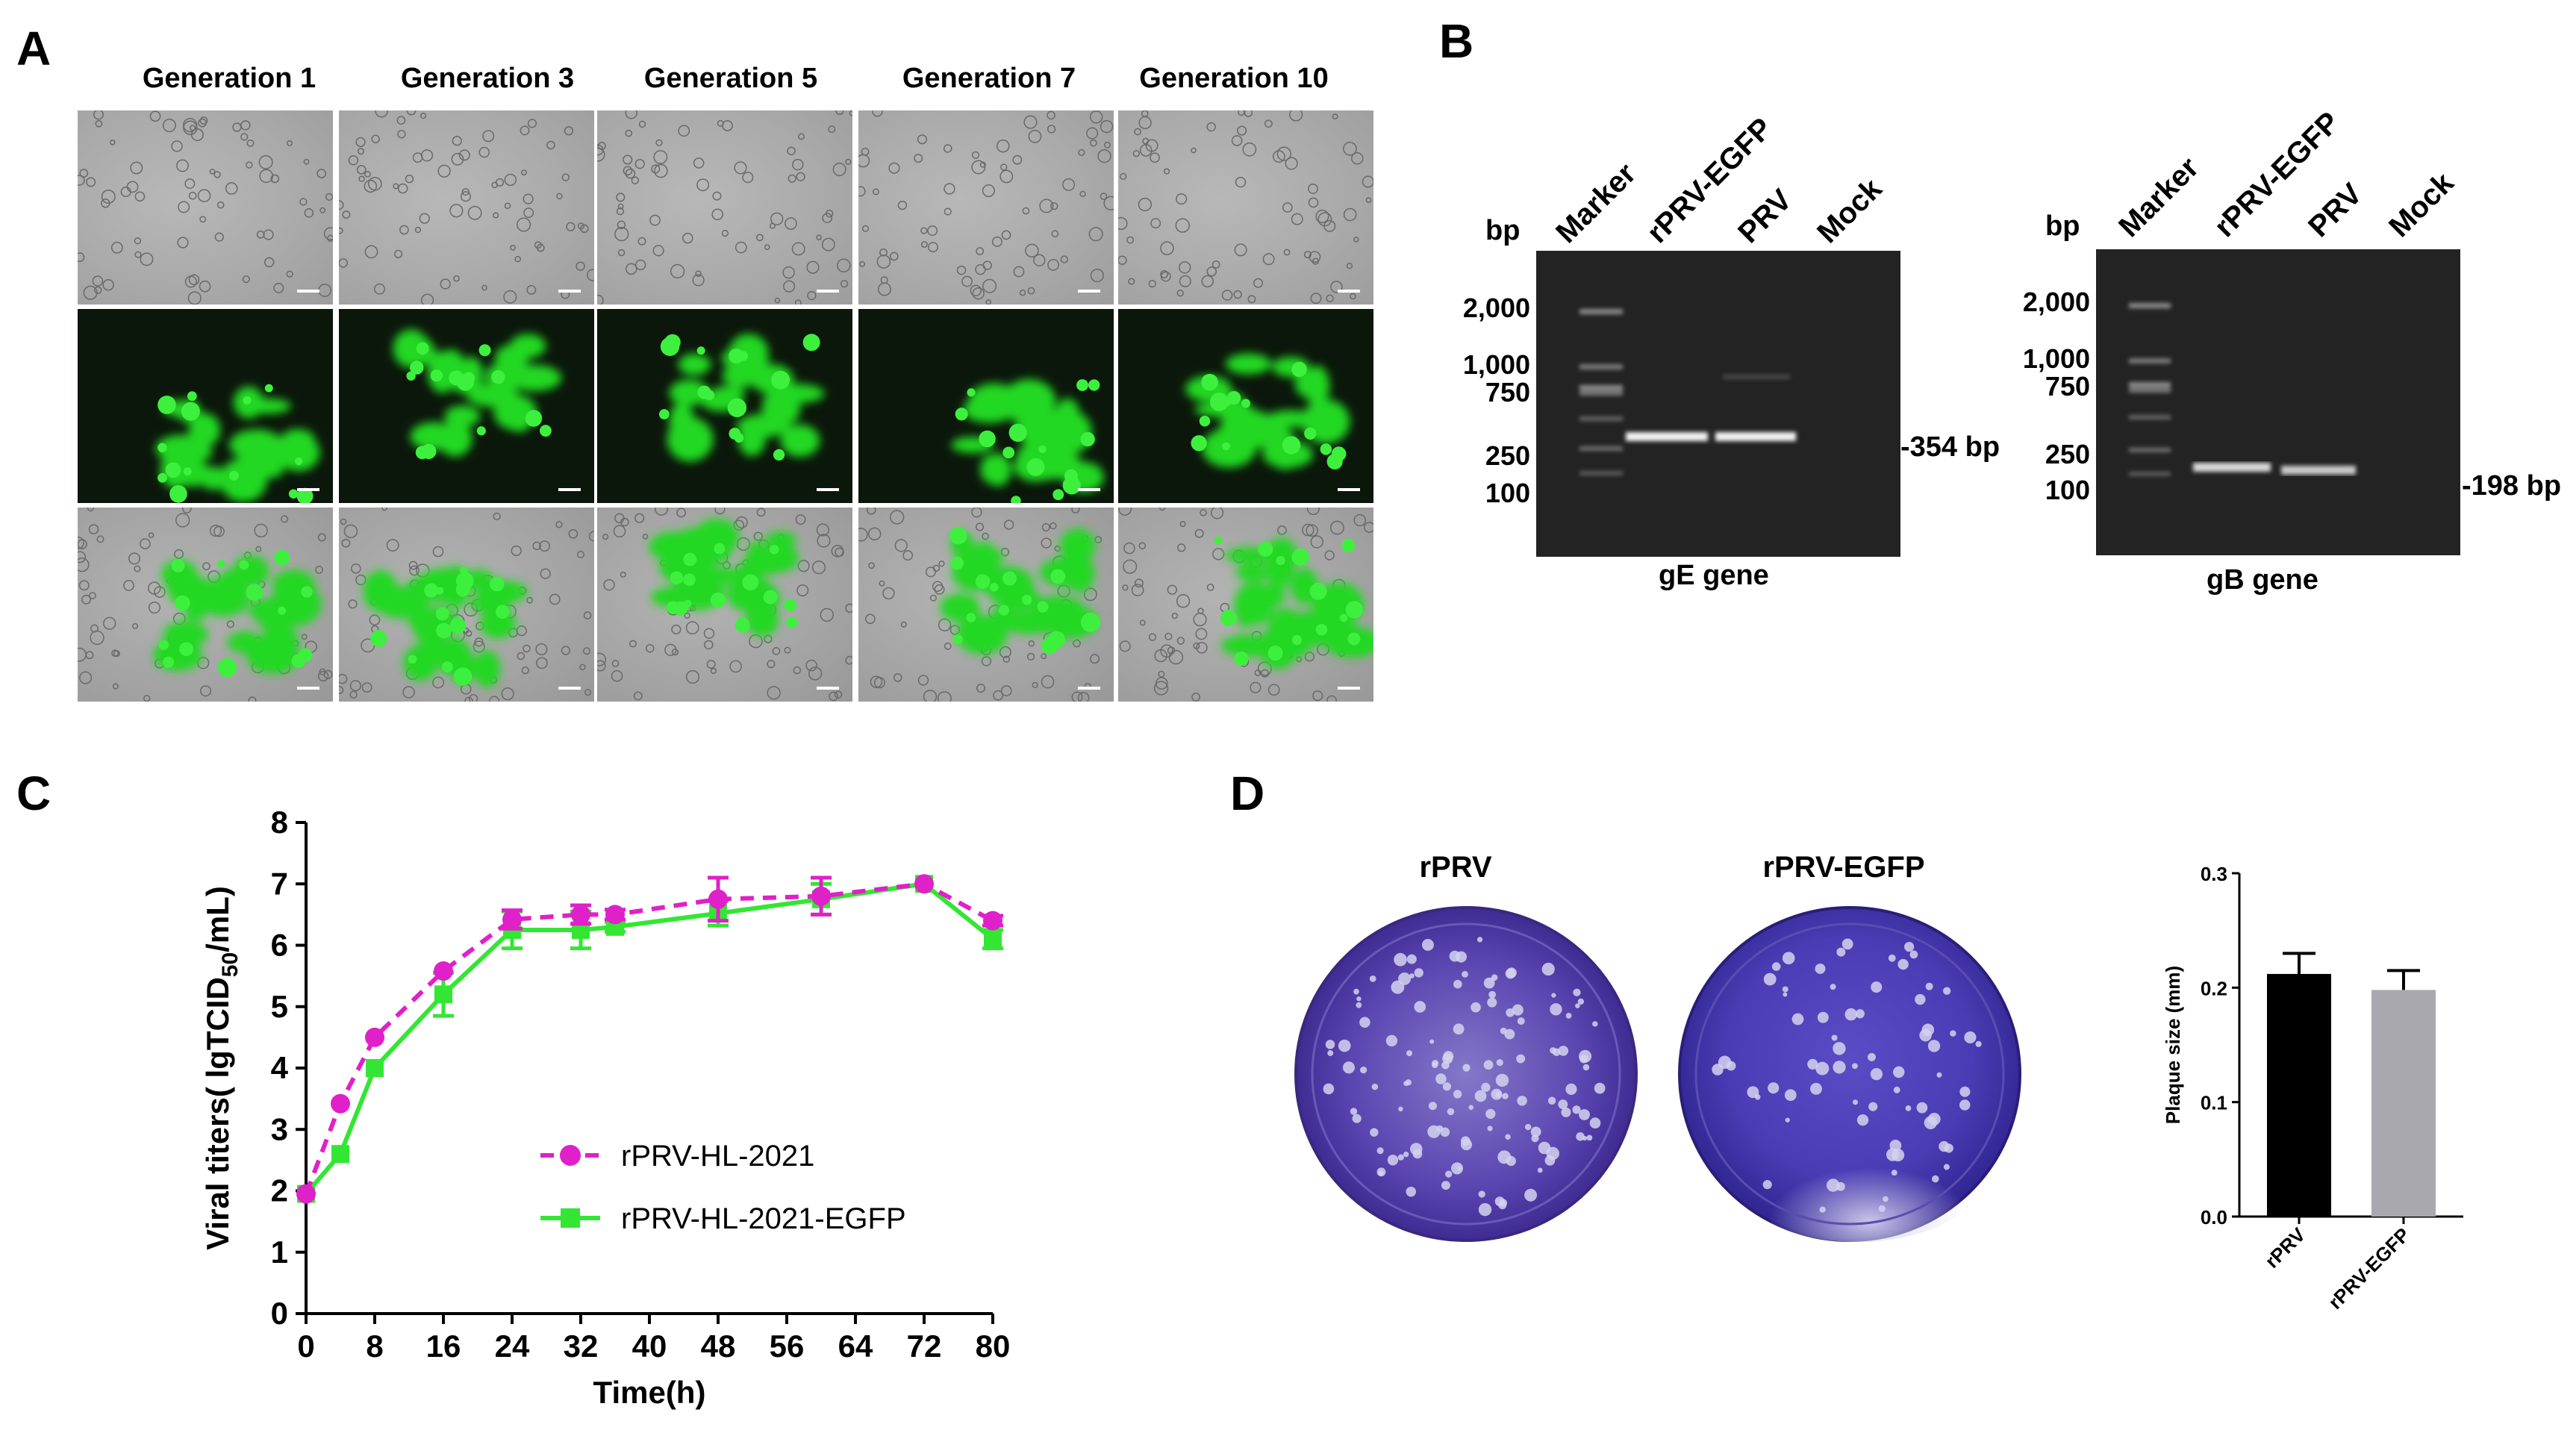 This screenshot has width=2576, height=1433. What do you see at coordinates (1843, 867) in the screenshot?
I see `plate-label-rprv-egfp: rPRV-EGFP` at bounding box center [1843, 867].